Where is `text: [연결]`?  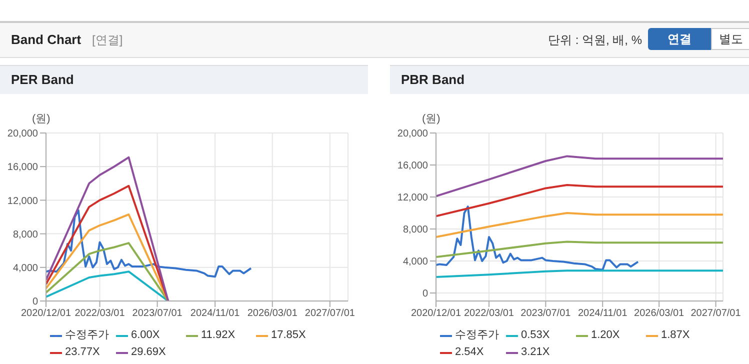 text: [연결] is located at coordinates (107, 40).